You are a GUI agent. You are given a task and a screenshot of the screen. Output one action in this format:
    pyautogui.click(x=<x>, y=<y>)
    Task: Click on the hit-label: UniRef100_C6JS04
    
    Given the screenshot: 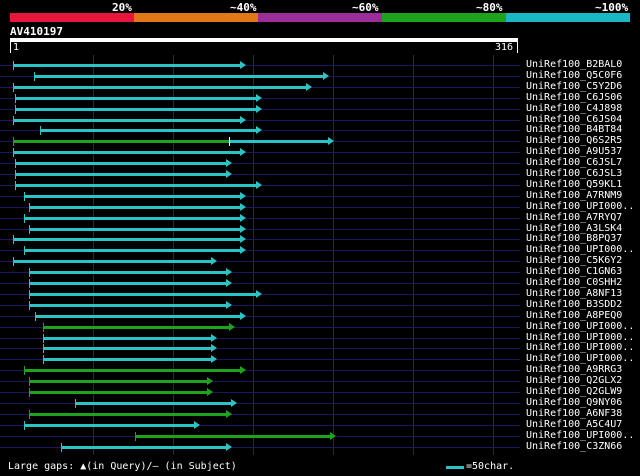 What is the action you would take?
    pyautogui.click(x=574, y=119)
    